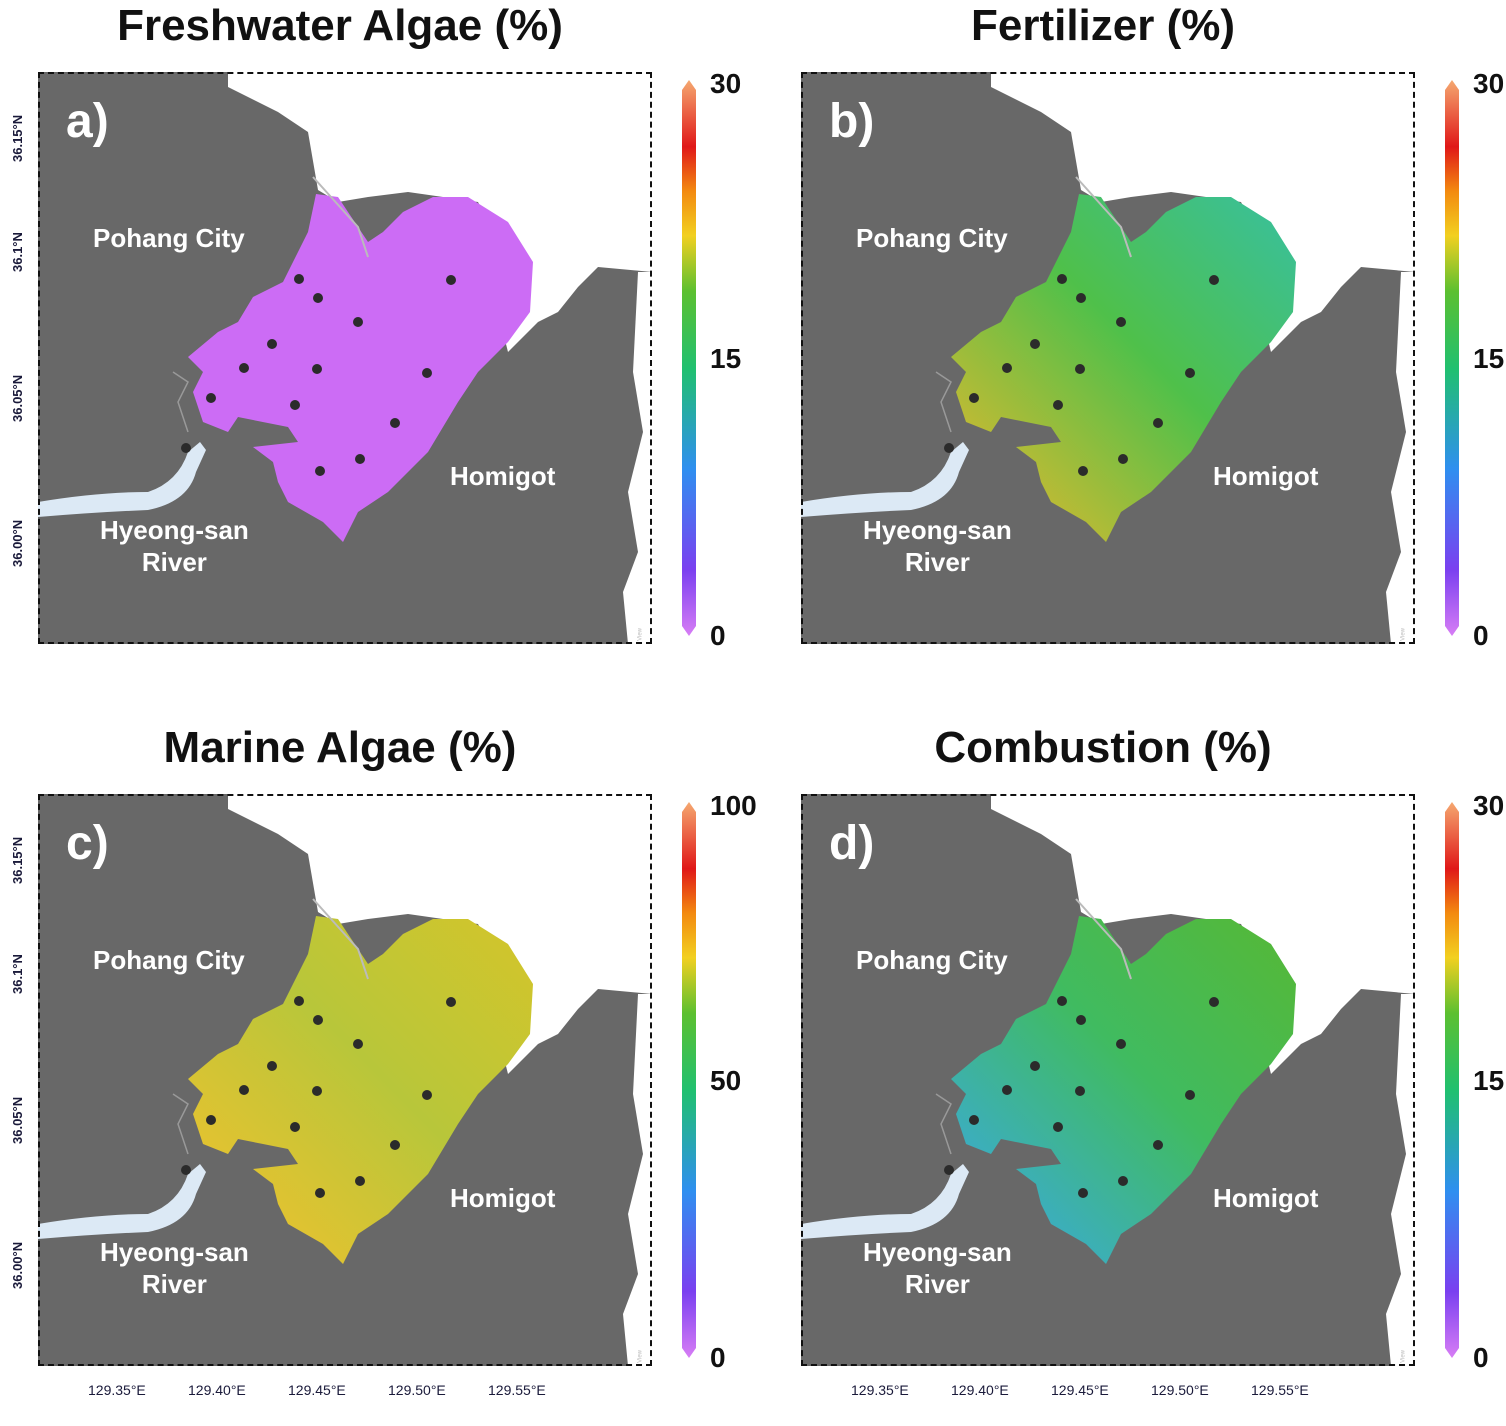  Describe the element at coordinates (852, 843) in the screenshot. I see `panel-label: d)` at that location.